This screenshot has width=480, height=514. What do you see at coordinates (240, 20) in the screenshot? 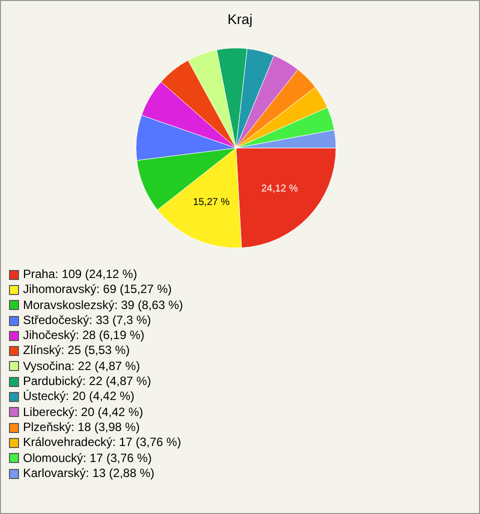
I see `chart-title: Kraj` at bounding box center [240, 20].